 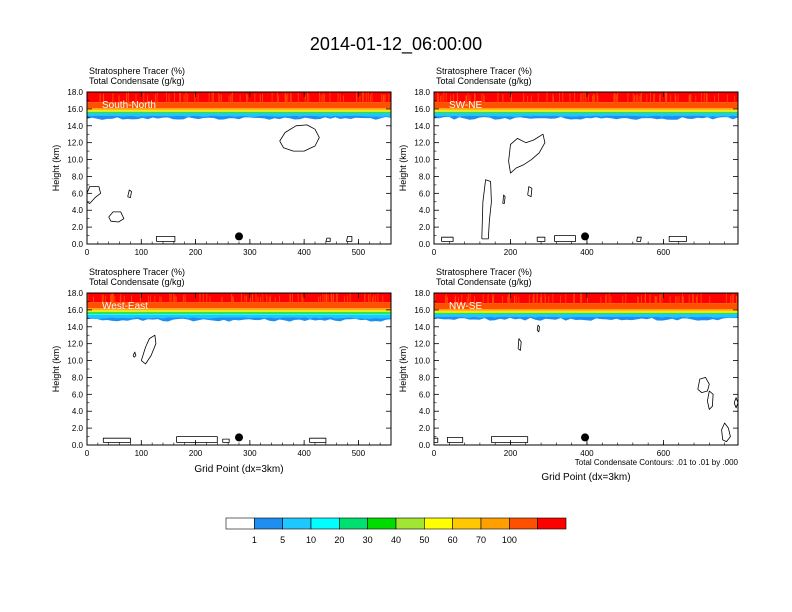 What do you see at coordinates (664, 453) in the screenshot?
I see `x-tick-label: 600` at bounding box center [664, 453].